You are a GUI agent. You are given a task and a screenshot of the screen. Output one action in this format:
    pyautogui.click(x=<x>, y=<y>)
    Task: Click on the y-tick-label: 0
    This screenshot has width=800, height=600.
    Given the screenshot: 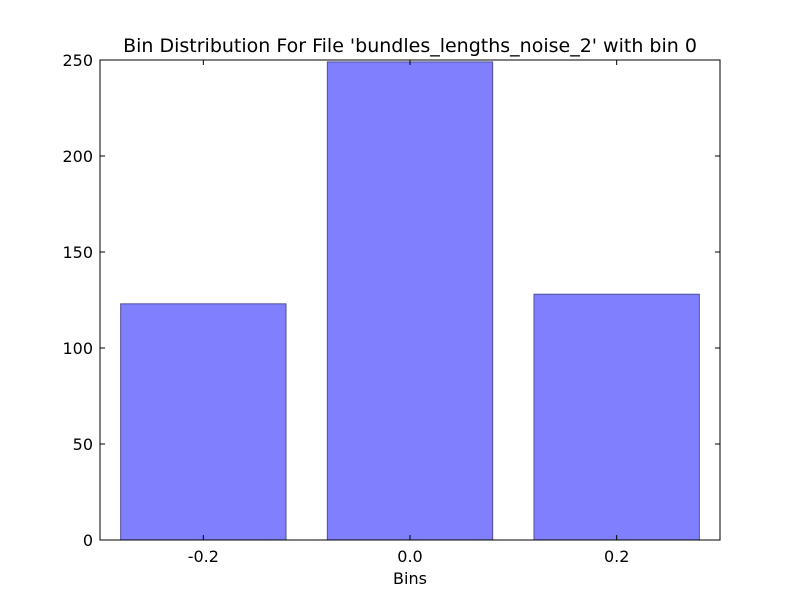 What is the action you would take?
    pyautogui.click(x=88, y=540)
    